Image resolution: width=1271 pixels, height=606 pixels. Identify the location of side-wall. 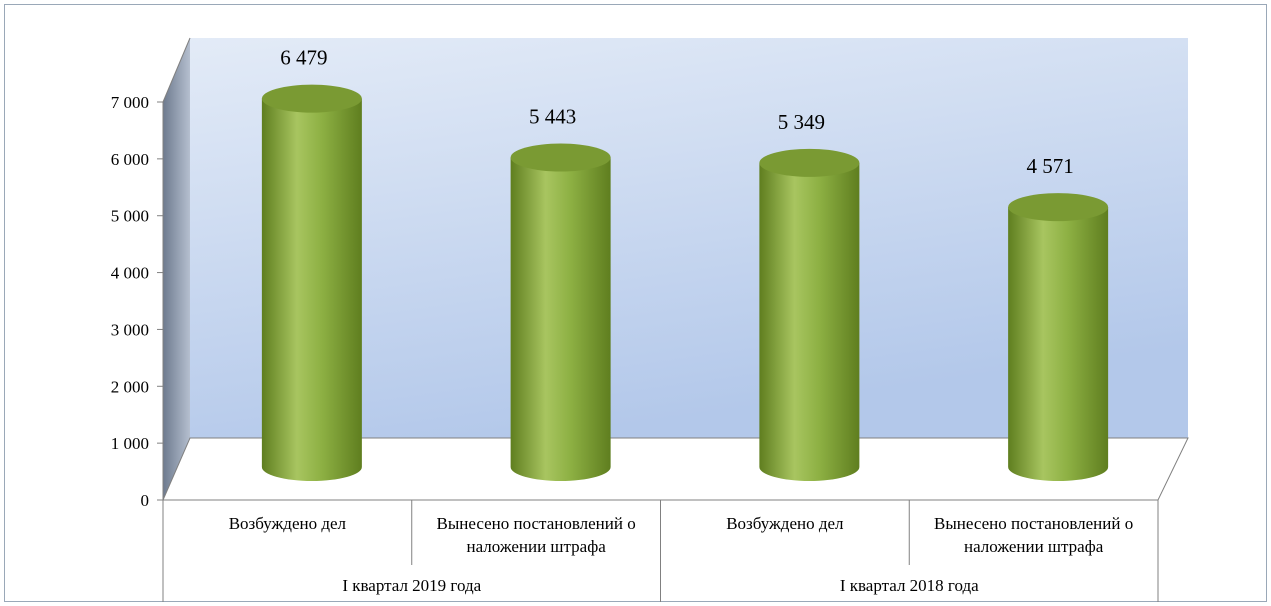
(176, 269).